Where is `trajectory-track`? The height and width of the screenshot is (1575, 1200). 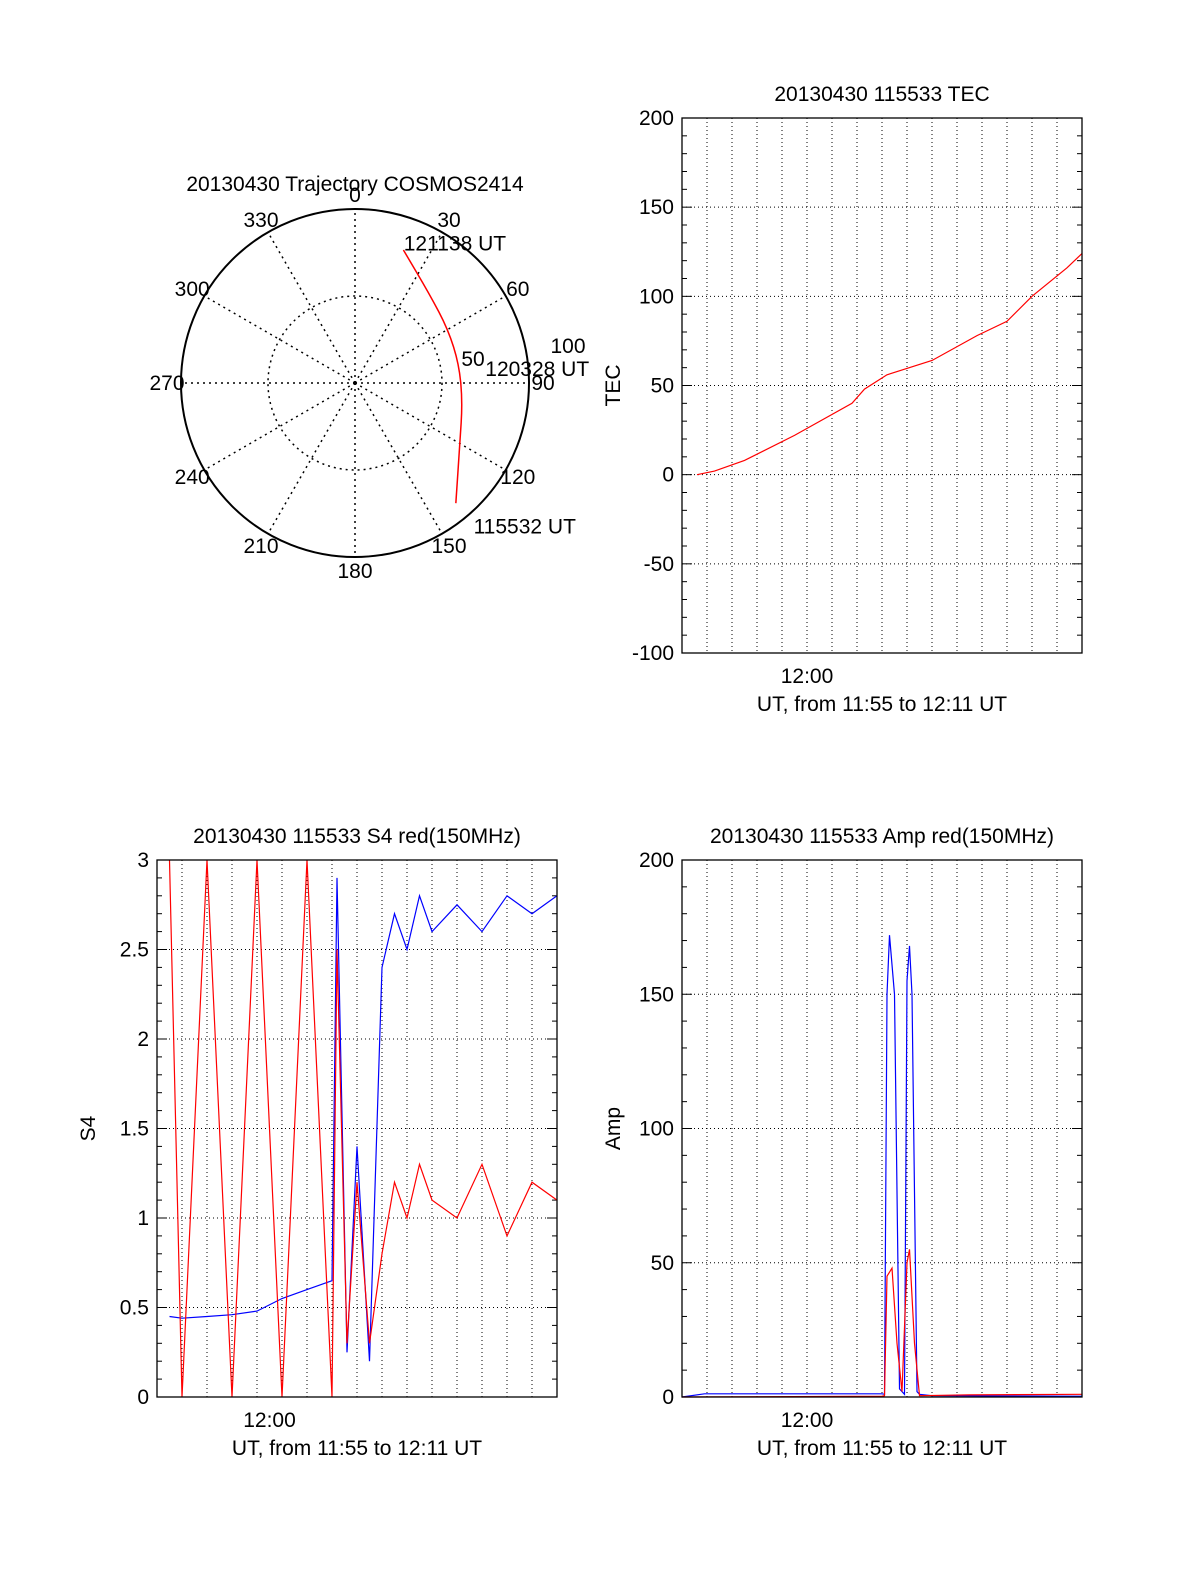 trajectory-track is located at coordinates (432, 376).